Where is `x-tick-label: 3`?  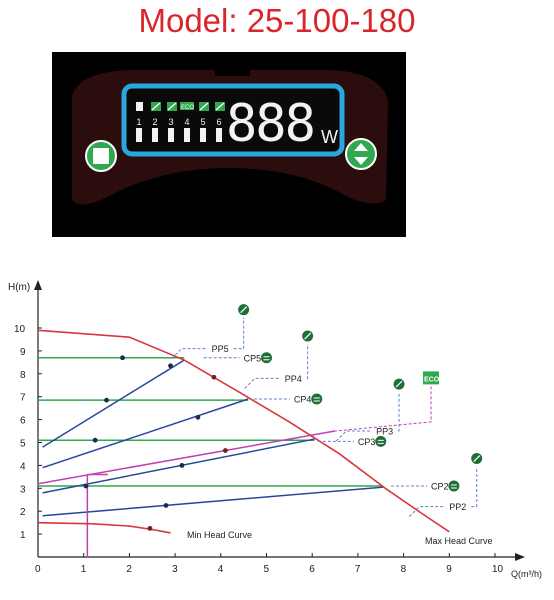 x-tick-label: 3 is located at coordinates (175, 569).